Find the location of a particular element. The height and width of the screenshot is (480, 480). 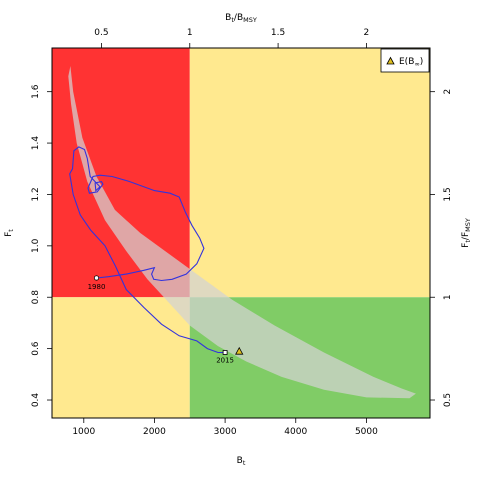

right-axis-title: Ft/FMSY is located at coordinates (466, 233).